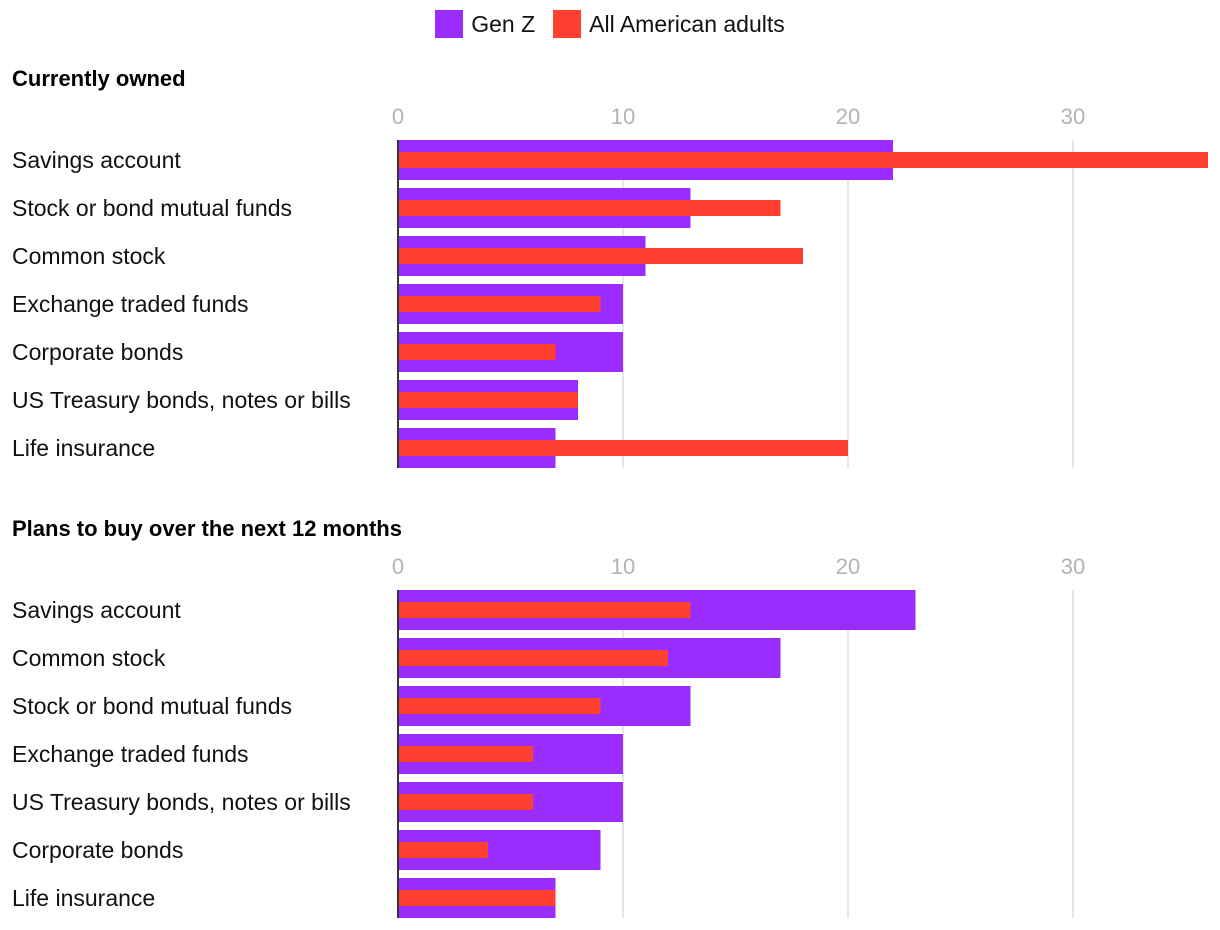 Image resolution: width=1220 pixels, height=930 pixels. I want to click on legend-label-gen-z: Gen Z, so click(503, 23).